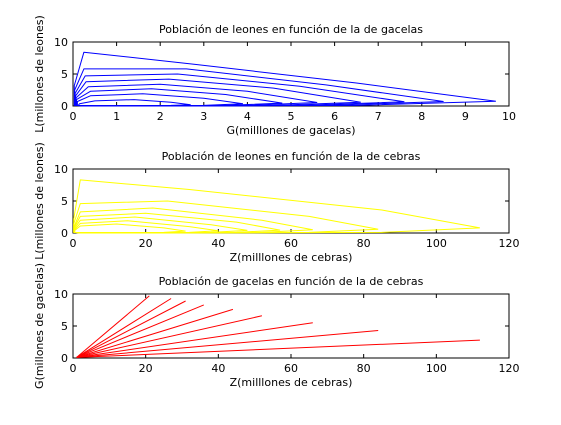 This screenshot has width=561, height=425. I want to click on x-tick-label: 6, so click(334, 116).